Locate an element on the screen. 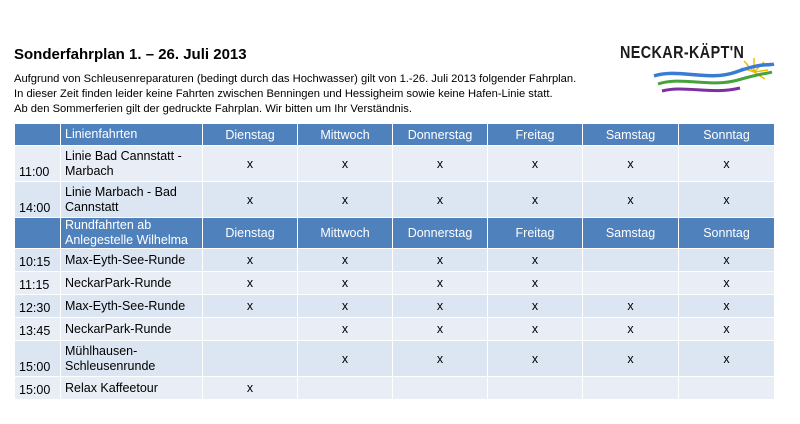 The width and height of the screenshot is (800, 424). table-row: 11:00 Linie Bad Cannstatt - Marbach x x x x x x is located at coordinates (394, 163).